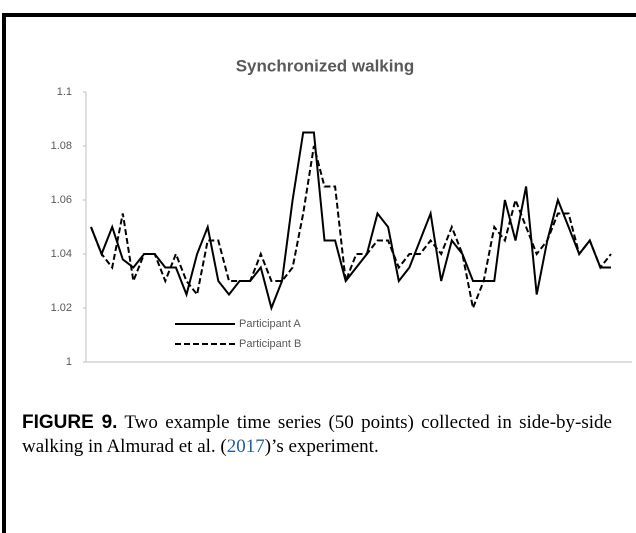 Image resolution: width=636 pixels, height=533 pixels. I want to click on y-tick-label: 1.04, so click(61, 254).